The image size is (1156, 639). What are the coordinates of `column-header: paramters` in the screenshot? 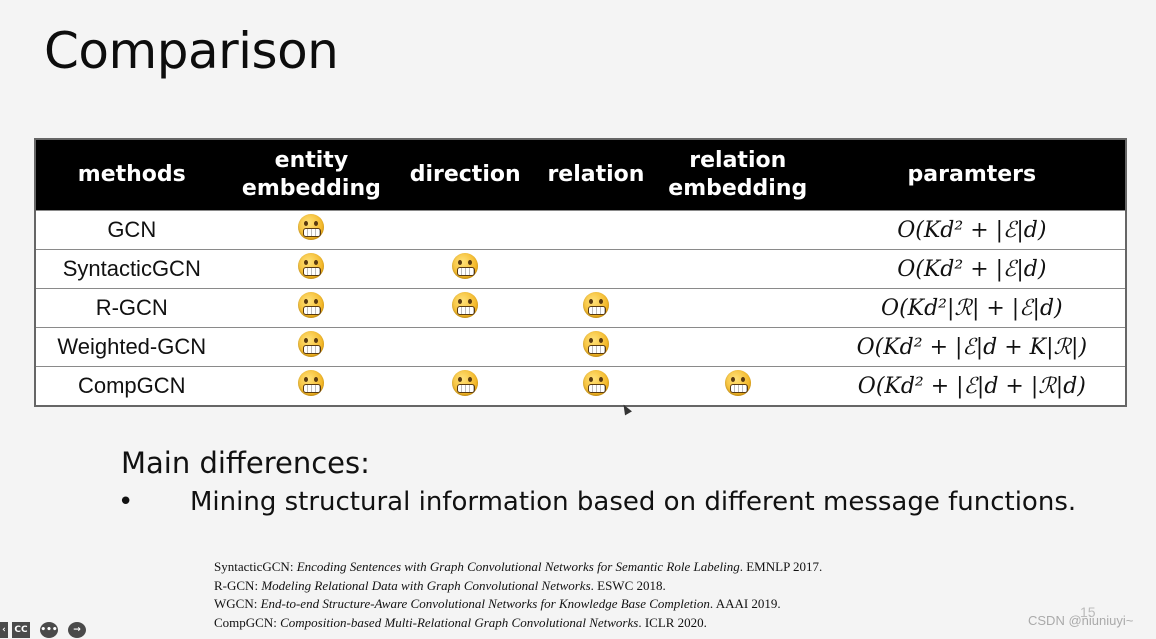 It's located at (972, 175).